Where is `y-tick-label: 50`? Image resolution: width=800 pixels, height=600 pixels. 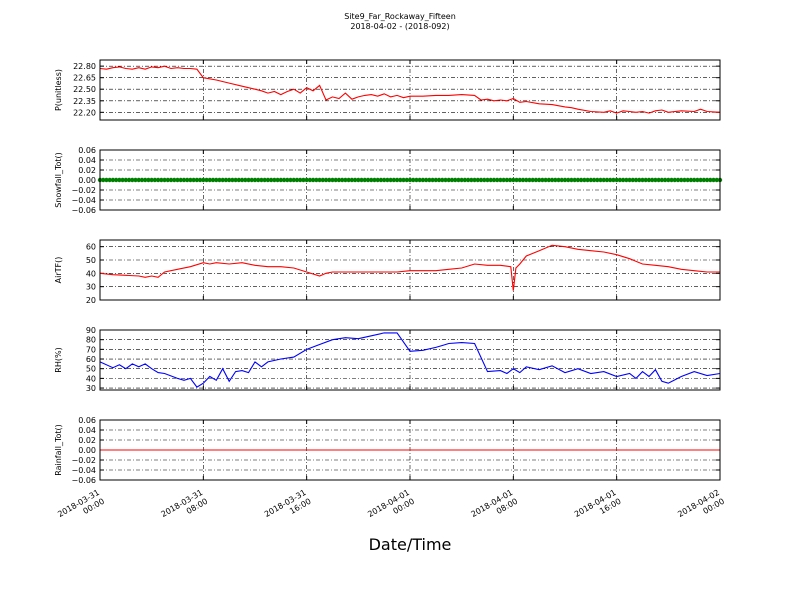 y-tick-label: 50 is located at coordinates (91, 260).